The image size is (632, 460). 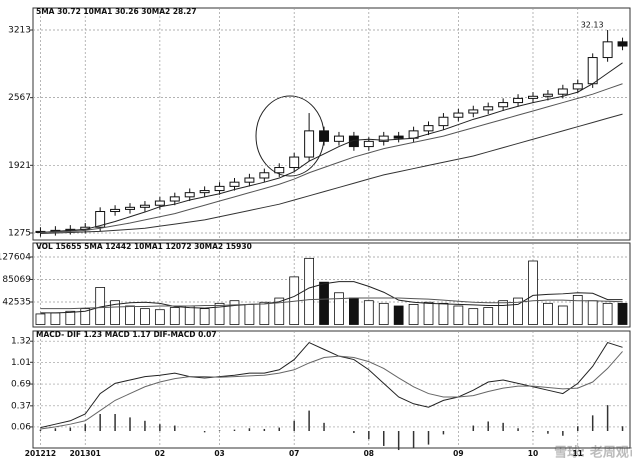 I want to click on y-tick-label: 1.01, so click(x=21, y=363).